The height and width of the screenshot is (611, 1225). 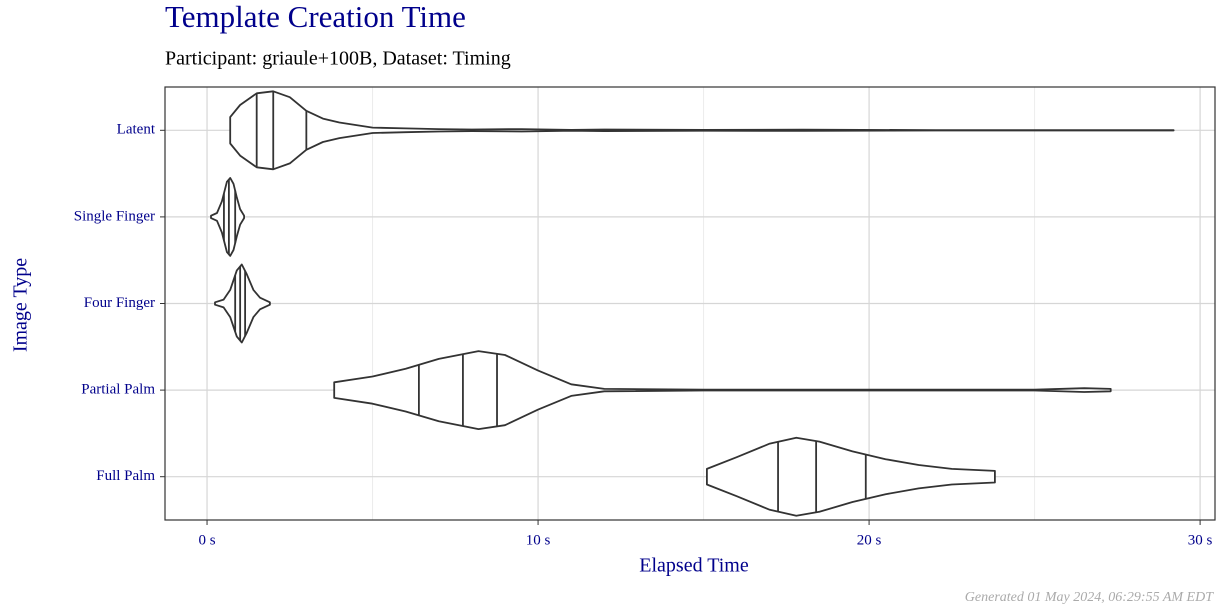 I want to click on chart-title: Template Creation Time, so click(x=315, y=17).